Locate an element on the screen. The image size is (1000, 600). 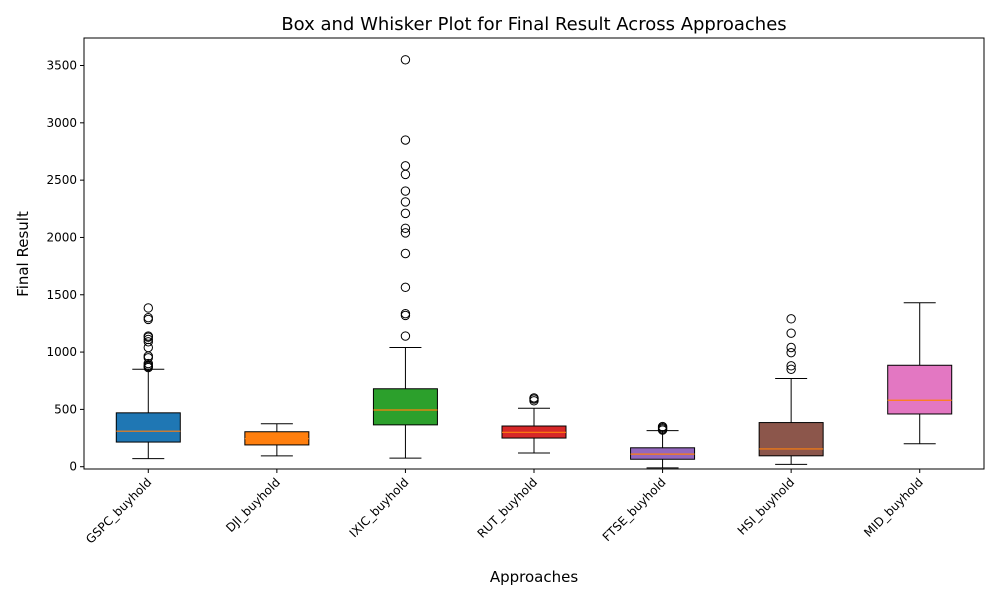
y-tick-label: 1000 is located at coordinates (61, 352).